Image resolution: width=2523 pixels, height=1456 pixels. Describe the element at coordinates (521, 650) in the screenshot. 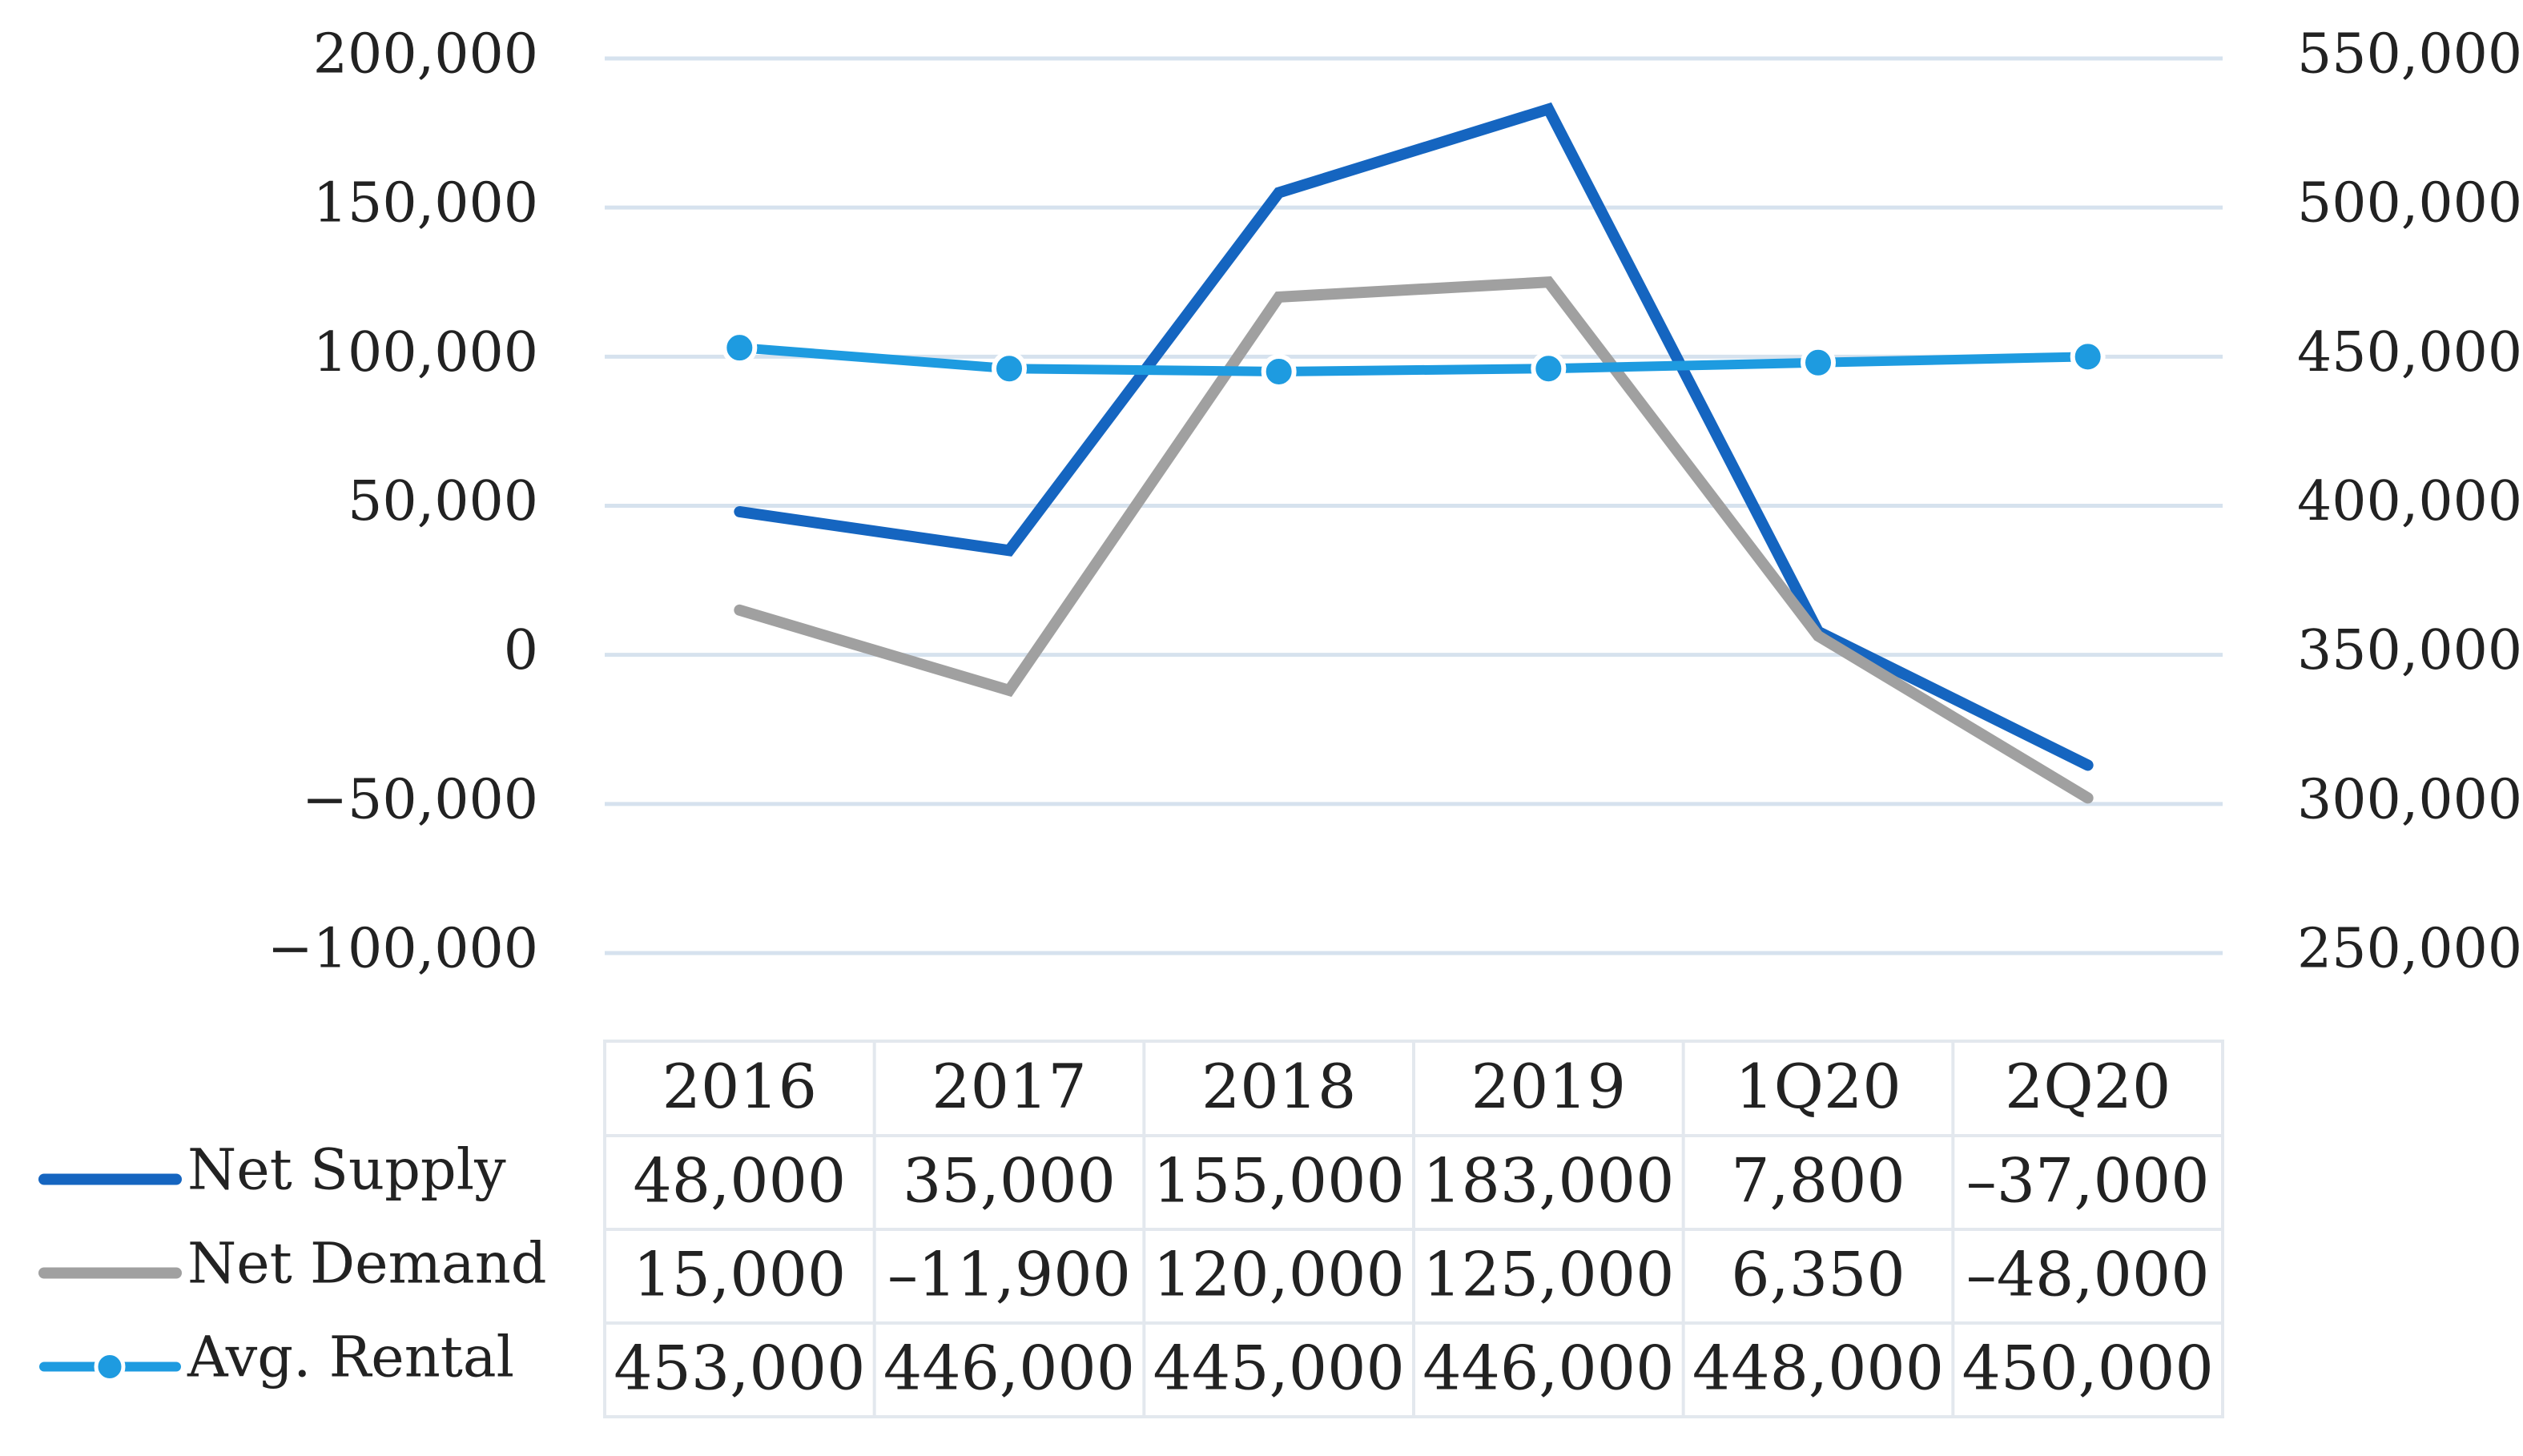

I see `left-tick-label: 0` at that location.